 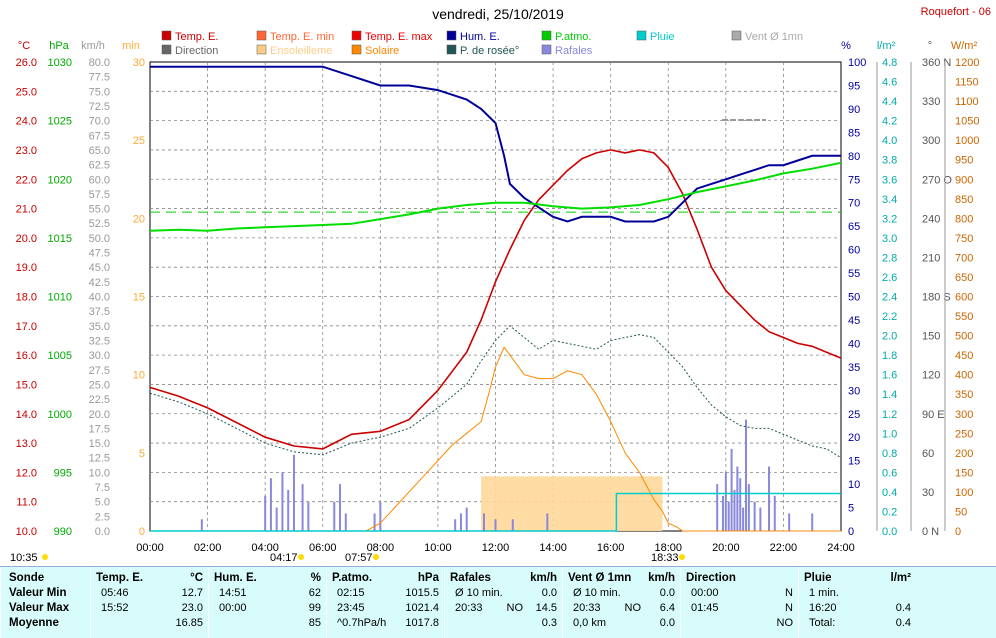 What do you see at coordinates (352, 578) in the screenshot?
I see `summary-column-title: P.atmo.` at bounding box center [352, 578].